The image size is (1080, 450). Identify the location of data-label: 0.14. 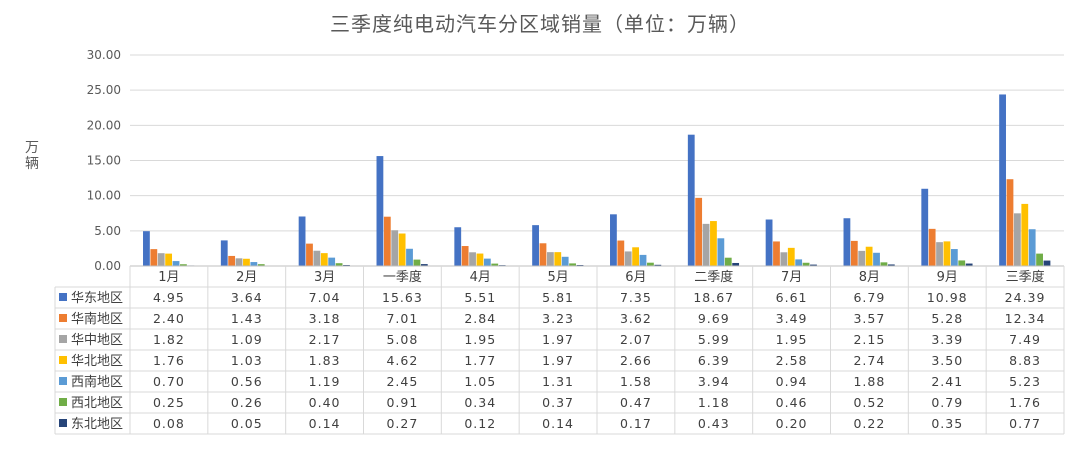
(558, 423).